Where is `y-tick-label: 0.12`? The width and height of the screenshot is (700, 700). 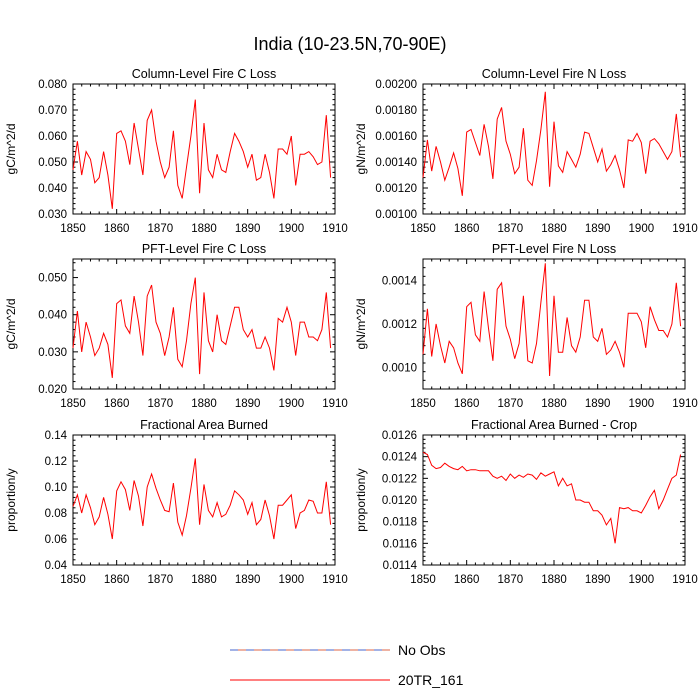
y-tick-label: 0.12 is located at coordinates (56, 462).